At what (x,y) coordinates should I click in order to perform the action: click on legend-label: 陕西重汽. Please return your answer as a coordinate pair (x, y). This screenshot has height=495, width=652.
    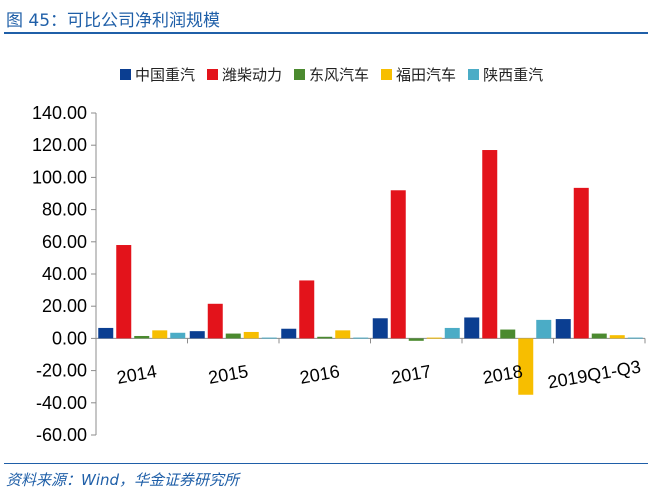
    Looking at the image, I should click on (513, 75).